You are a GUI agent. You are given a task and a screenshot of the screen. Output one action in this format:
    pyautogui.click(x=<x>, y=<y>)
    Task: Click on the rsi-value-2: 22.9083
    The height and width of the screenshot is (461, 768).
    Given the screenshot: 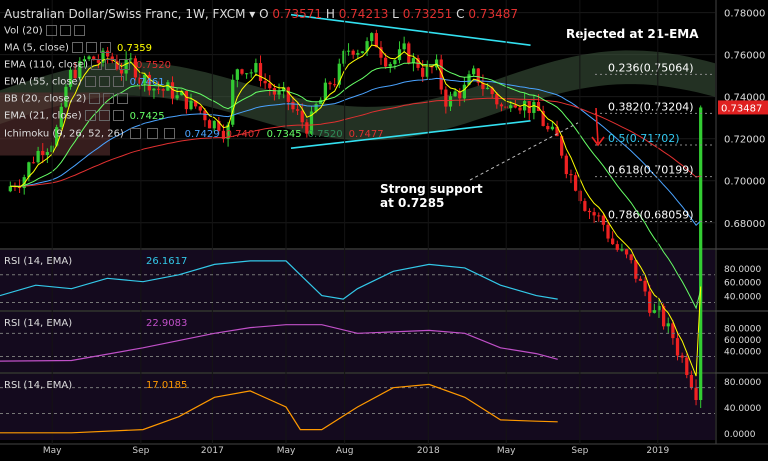 What is the action you would take?
    pyautogui.click(x=166, y=323)
    